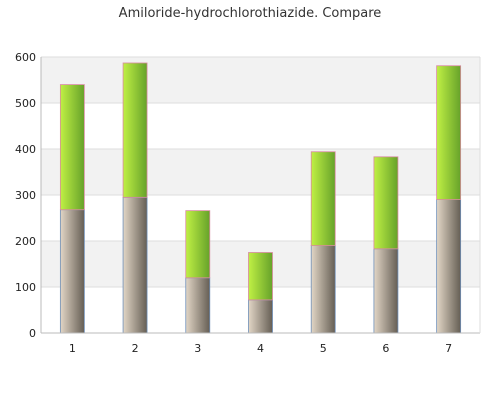 The image size is (500, 400). What do you see at coordinates (135, 348) in the screenshot?
I see `x-tick-label: 2` at bounding box center [135, 348].